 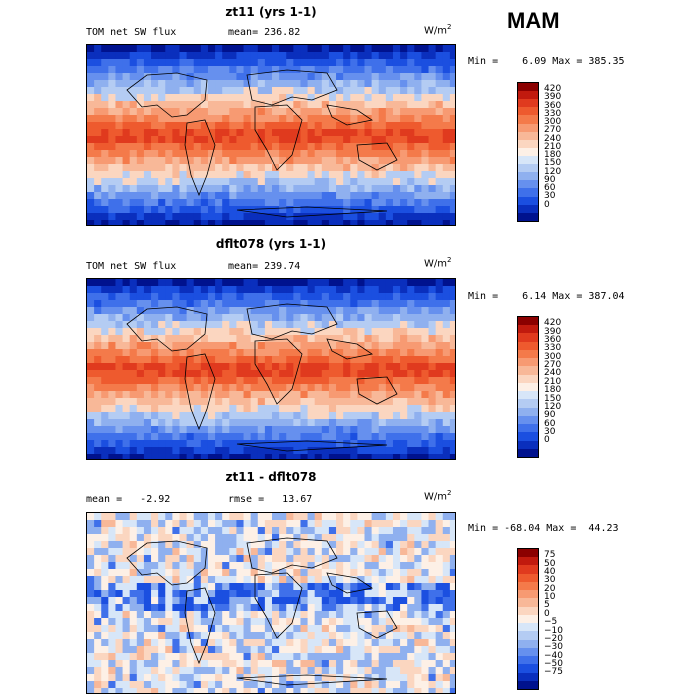 I want to click on panel-1-mean-label: mean= 236.82, so click(x=264, y=32).